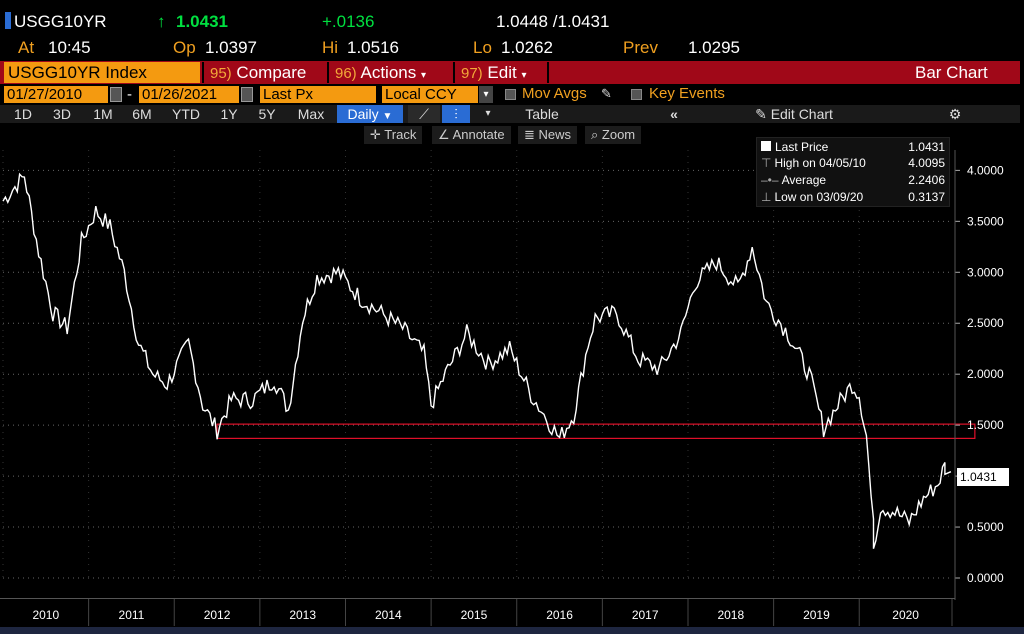 This screenshot has height=634, width=1024. What do you see at coordinates (129, 94) in the screenshot?
I see `date-dash: -` at bounding box center [129, 94].